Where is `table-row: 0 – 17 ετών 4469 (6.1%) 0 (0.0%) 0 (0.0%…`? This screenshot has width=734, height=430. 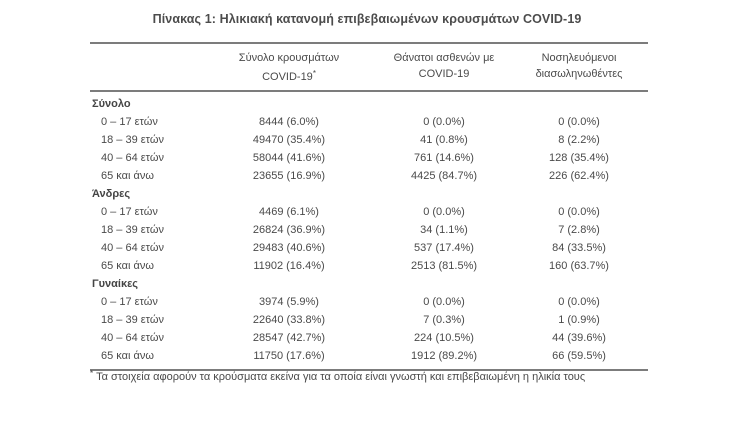 table-row: 0 – 17 ετών 4469 (6.1%) 0 (0.0%) 0 (0.0%… is located at coordinates (369, 212).